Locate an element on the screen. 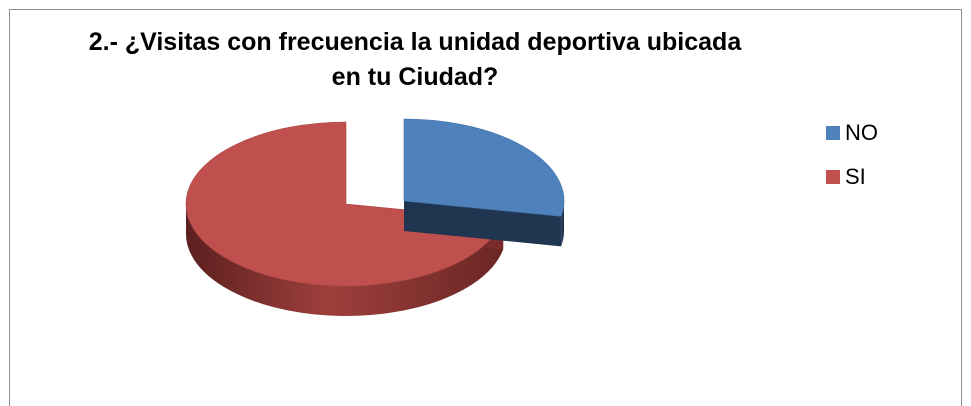  legend-item-no: NO is located at coordinates (852, 132).